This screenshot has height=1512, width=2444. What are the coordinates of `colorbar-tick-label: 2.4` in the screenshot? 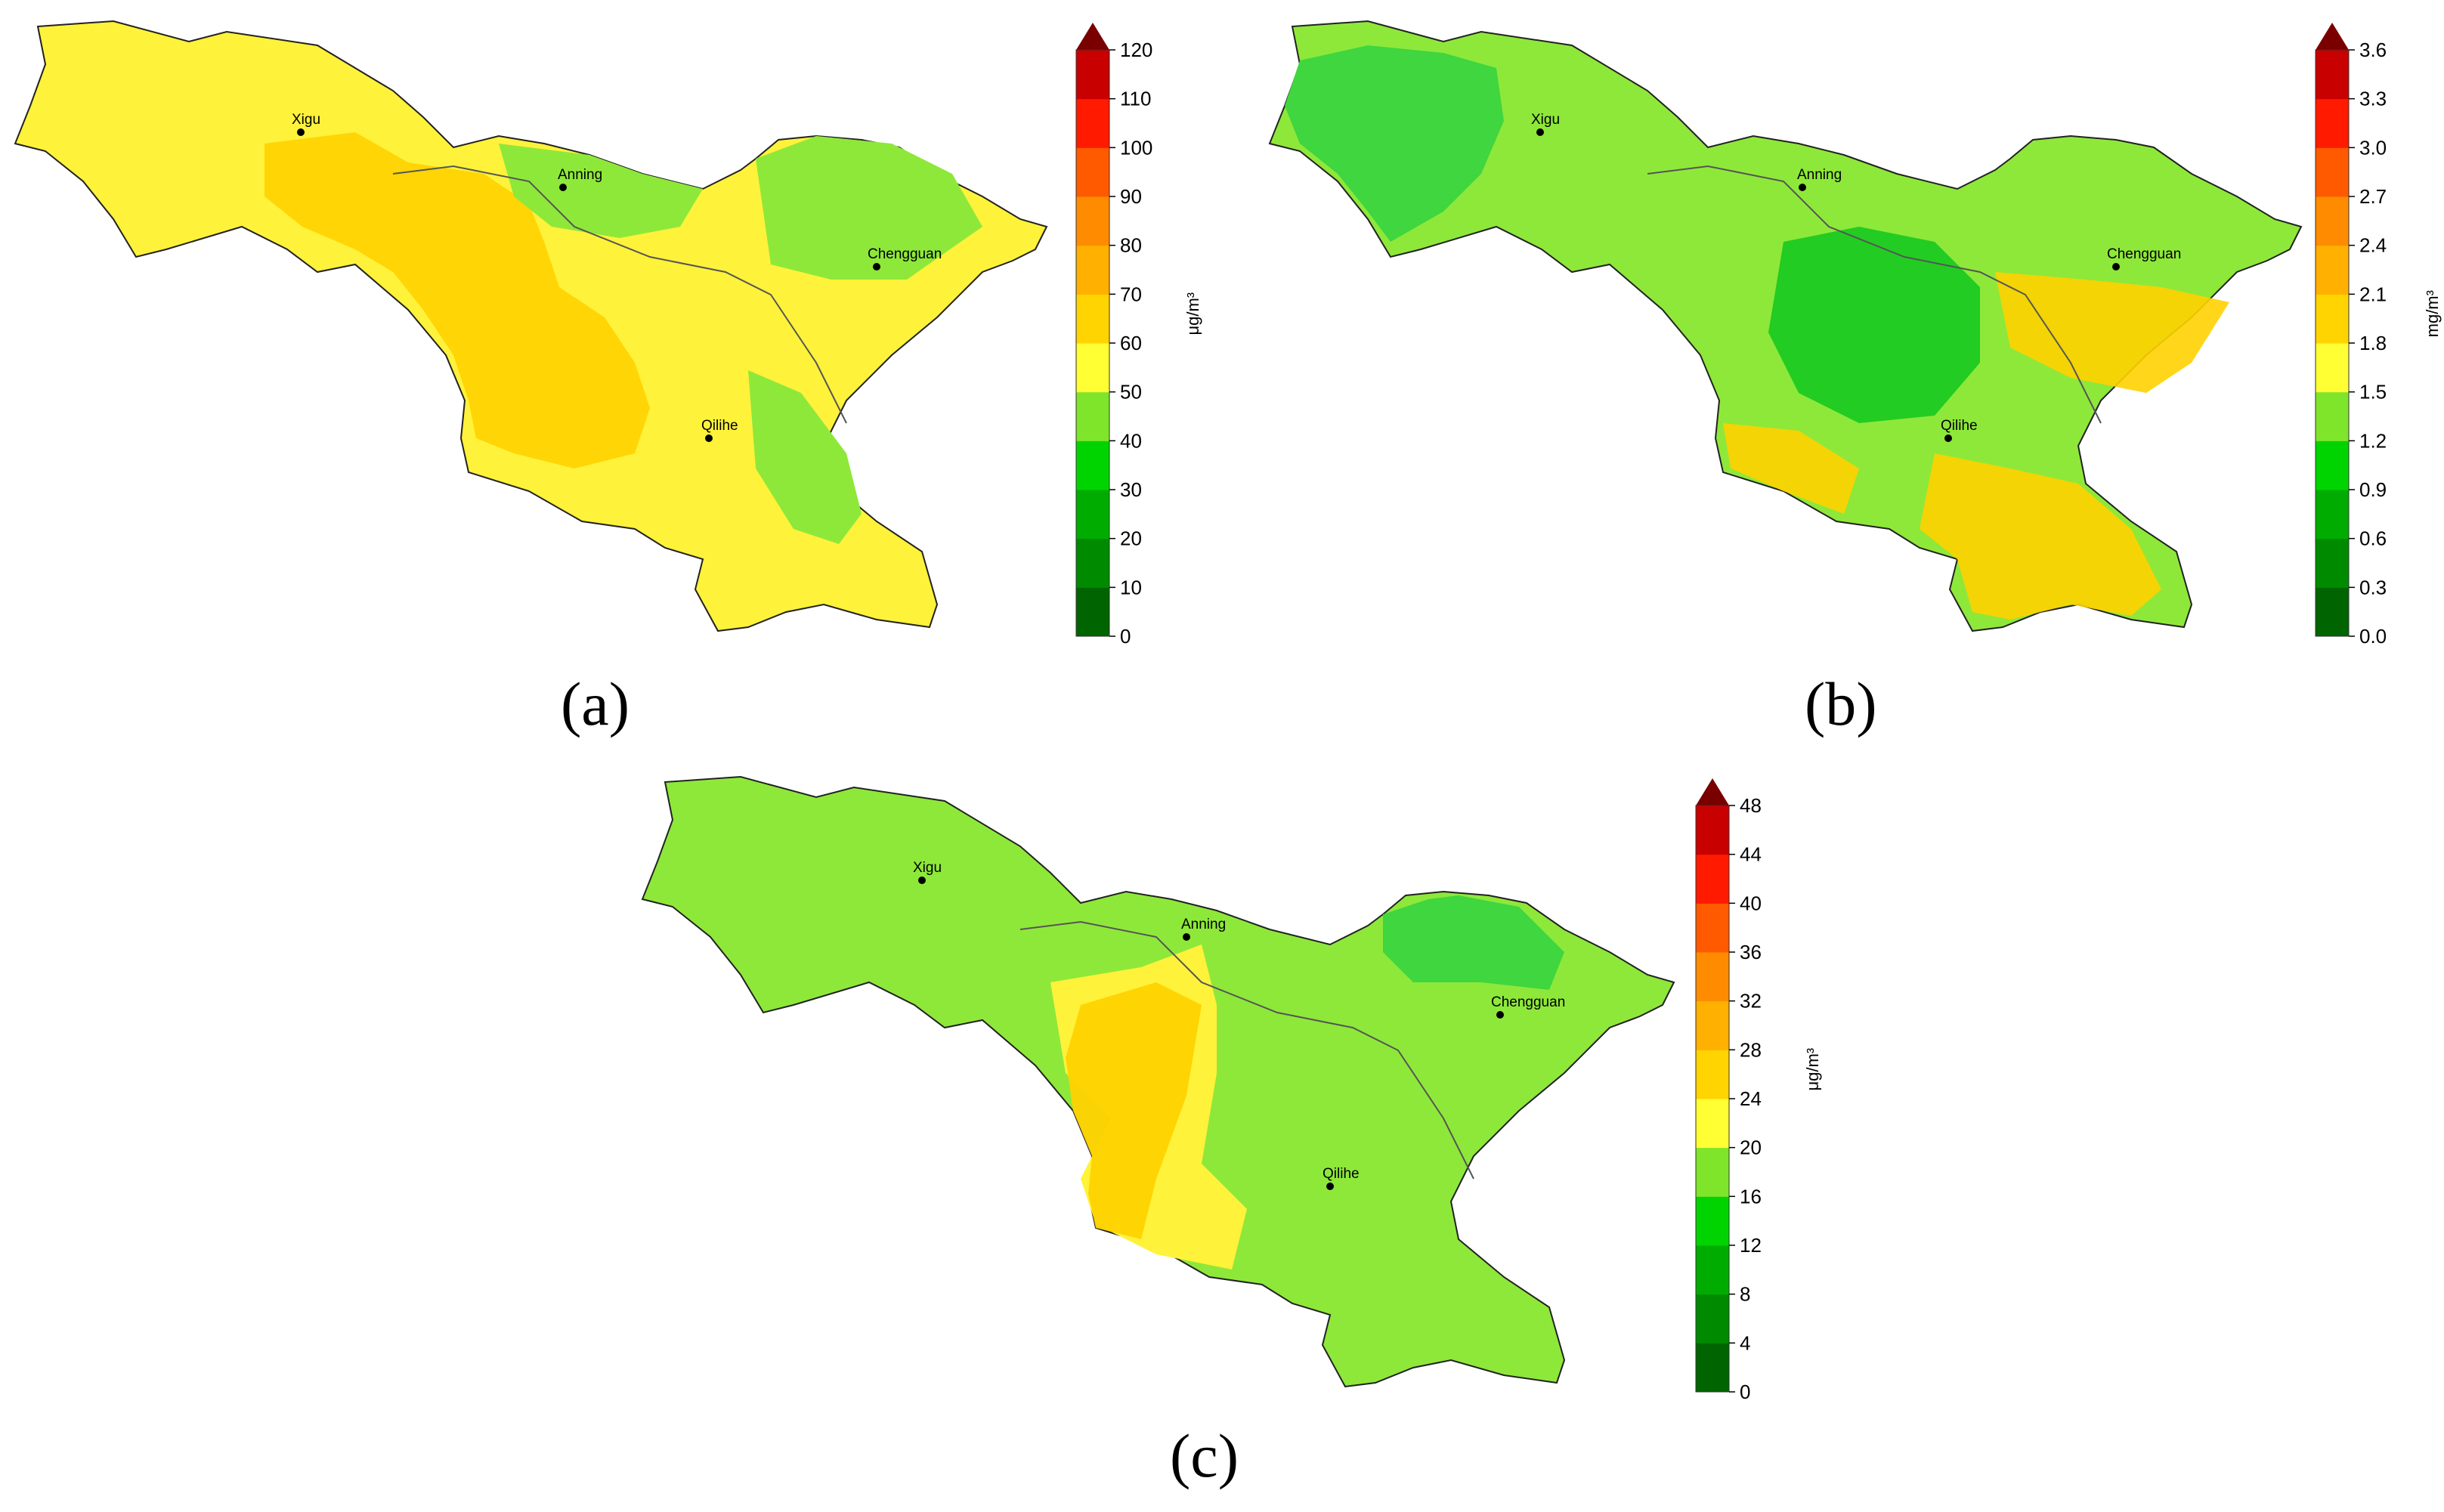 It's located at (2373, 245).